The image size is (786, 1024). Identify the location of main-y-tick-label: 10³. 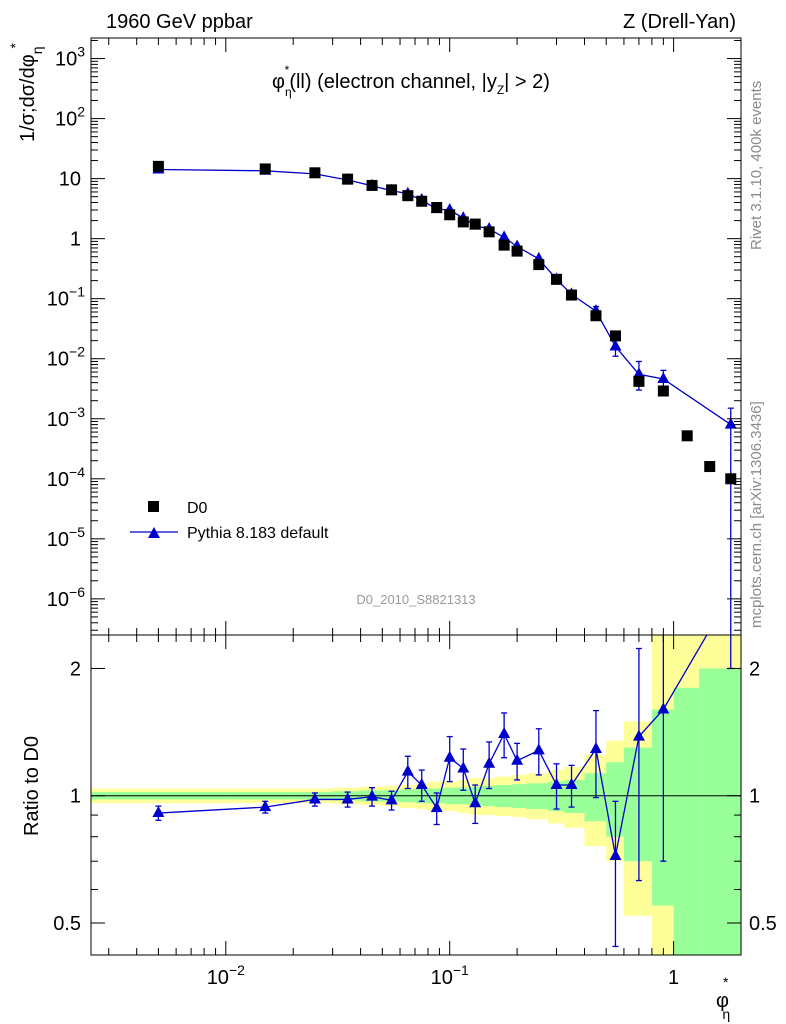
(70, 57).